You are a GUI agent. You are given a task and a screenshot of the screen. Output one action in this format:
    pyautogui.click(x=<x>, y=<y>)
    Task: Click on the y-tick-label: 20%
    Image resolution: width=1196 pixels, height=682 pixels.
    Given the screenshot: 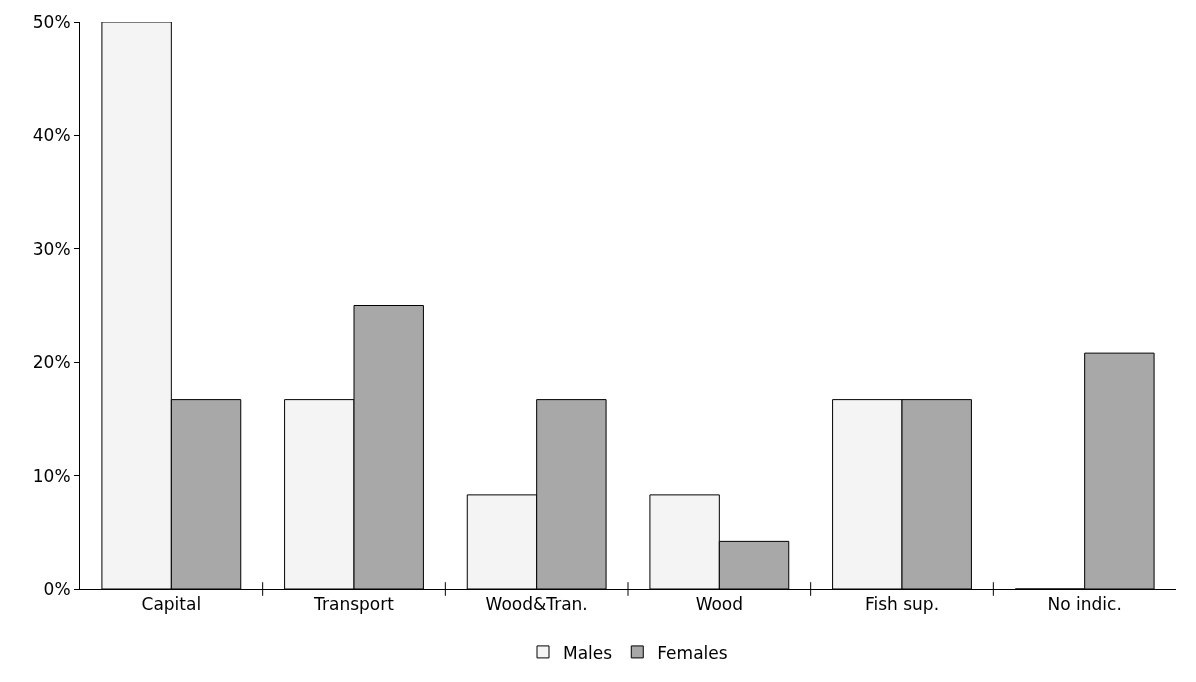 What is the action you would take?
    pyautogui.click(x=51, y=362)
    